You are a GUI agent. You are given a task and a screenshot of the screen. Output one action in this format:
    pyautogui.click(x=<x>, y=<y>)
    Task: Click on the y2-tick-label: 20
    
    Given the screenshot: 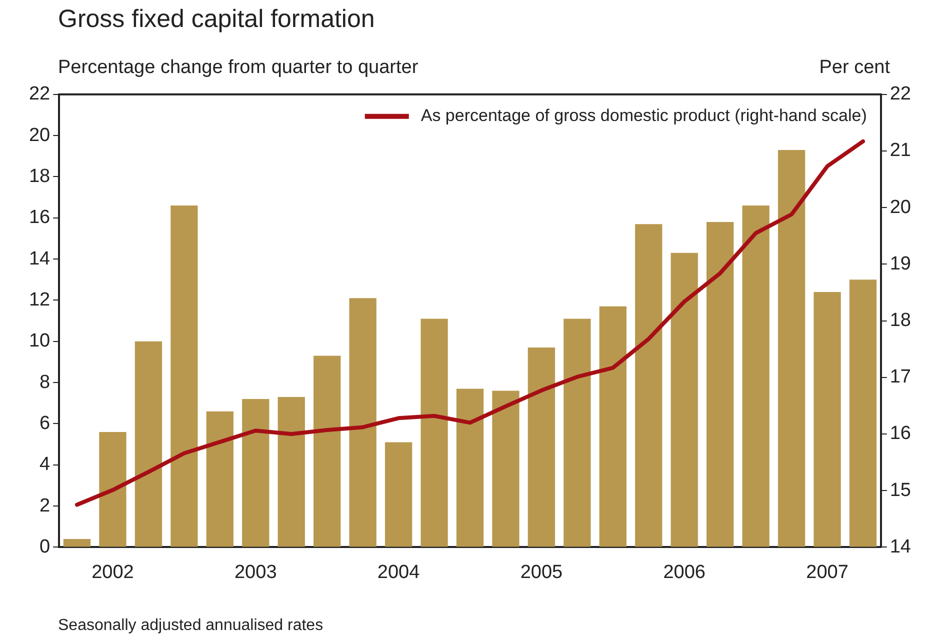 What is the action you would take?
    pyautogui.click(x=901, y=207)
    